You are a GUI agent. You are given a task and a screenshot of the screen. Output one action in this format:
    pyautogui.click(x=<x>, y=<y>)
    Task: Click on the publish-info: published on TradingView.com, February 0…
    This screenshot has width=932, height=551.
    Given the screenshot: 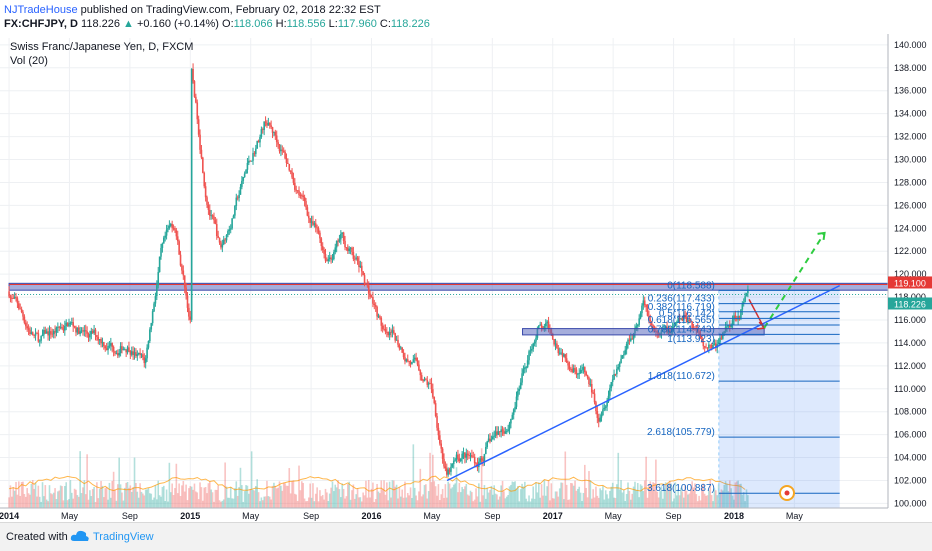 What is the action you would take?
    pyautogui.click(x=230, y=10)
    